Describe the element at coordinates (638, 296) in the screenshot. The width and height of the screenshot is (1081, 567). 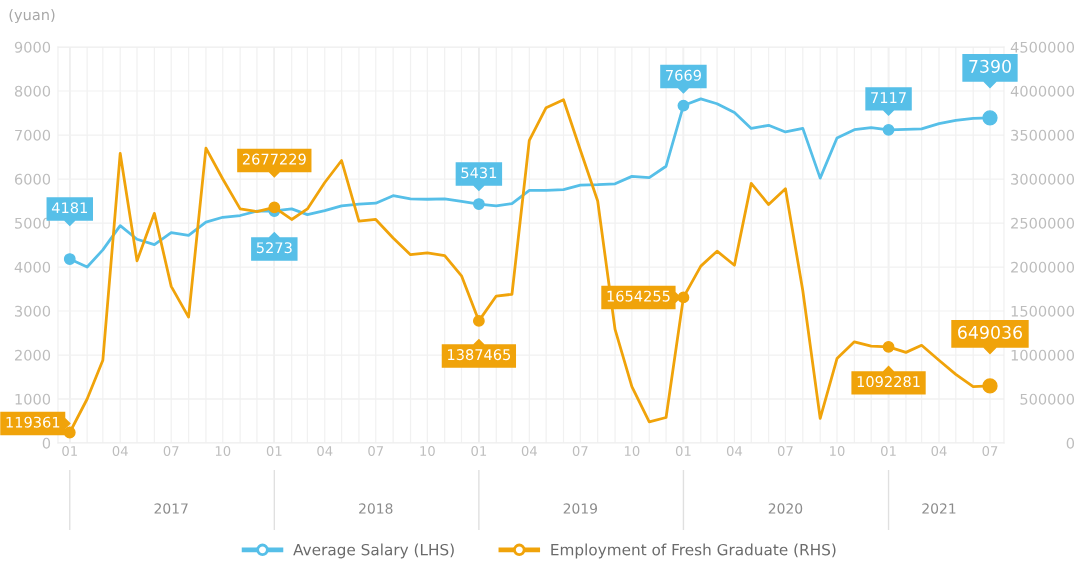
I see `data-label: 1654255` at that location.